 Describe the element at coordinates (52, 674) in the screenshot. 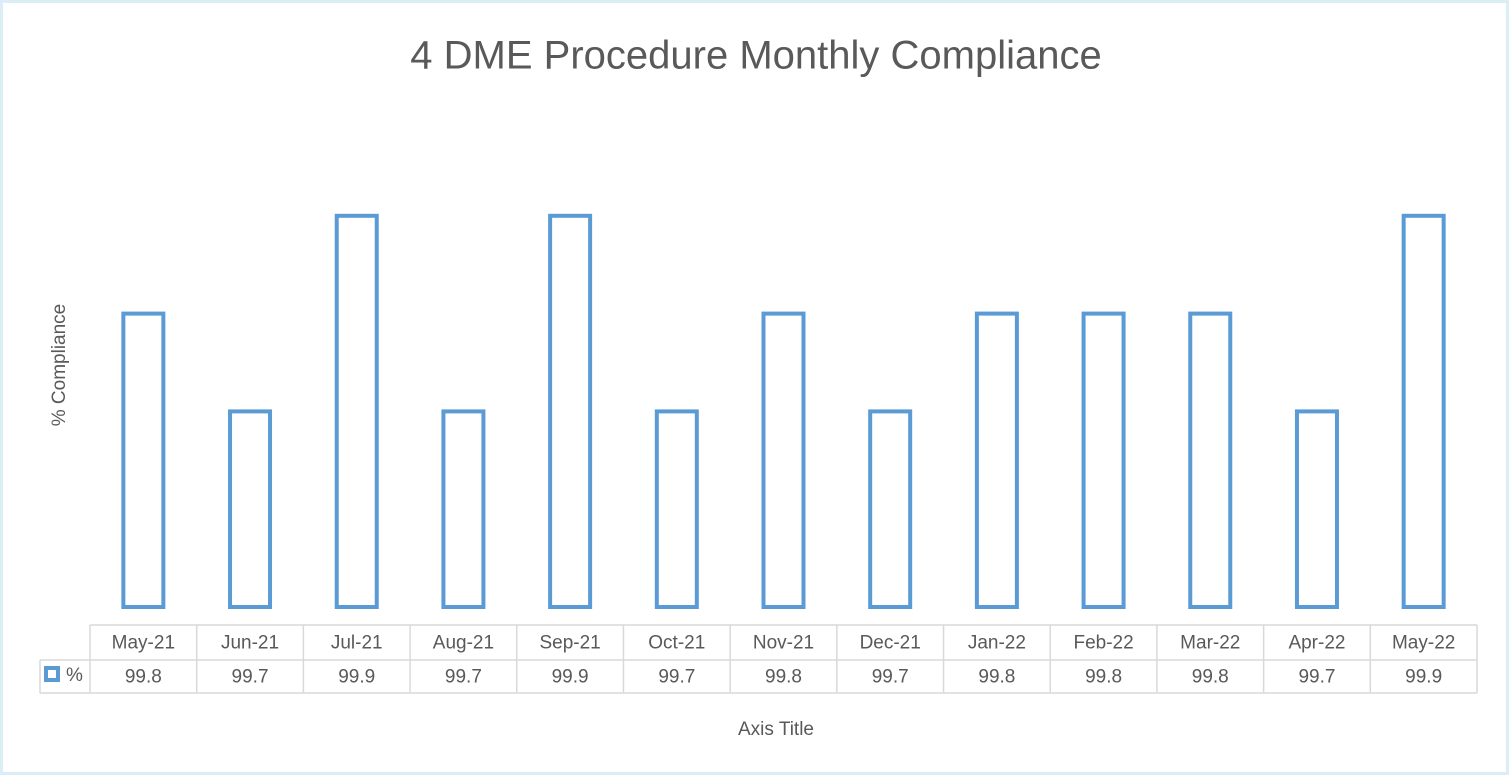

I see `legend-key` at that location.